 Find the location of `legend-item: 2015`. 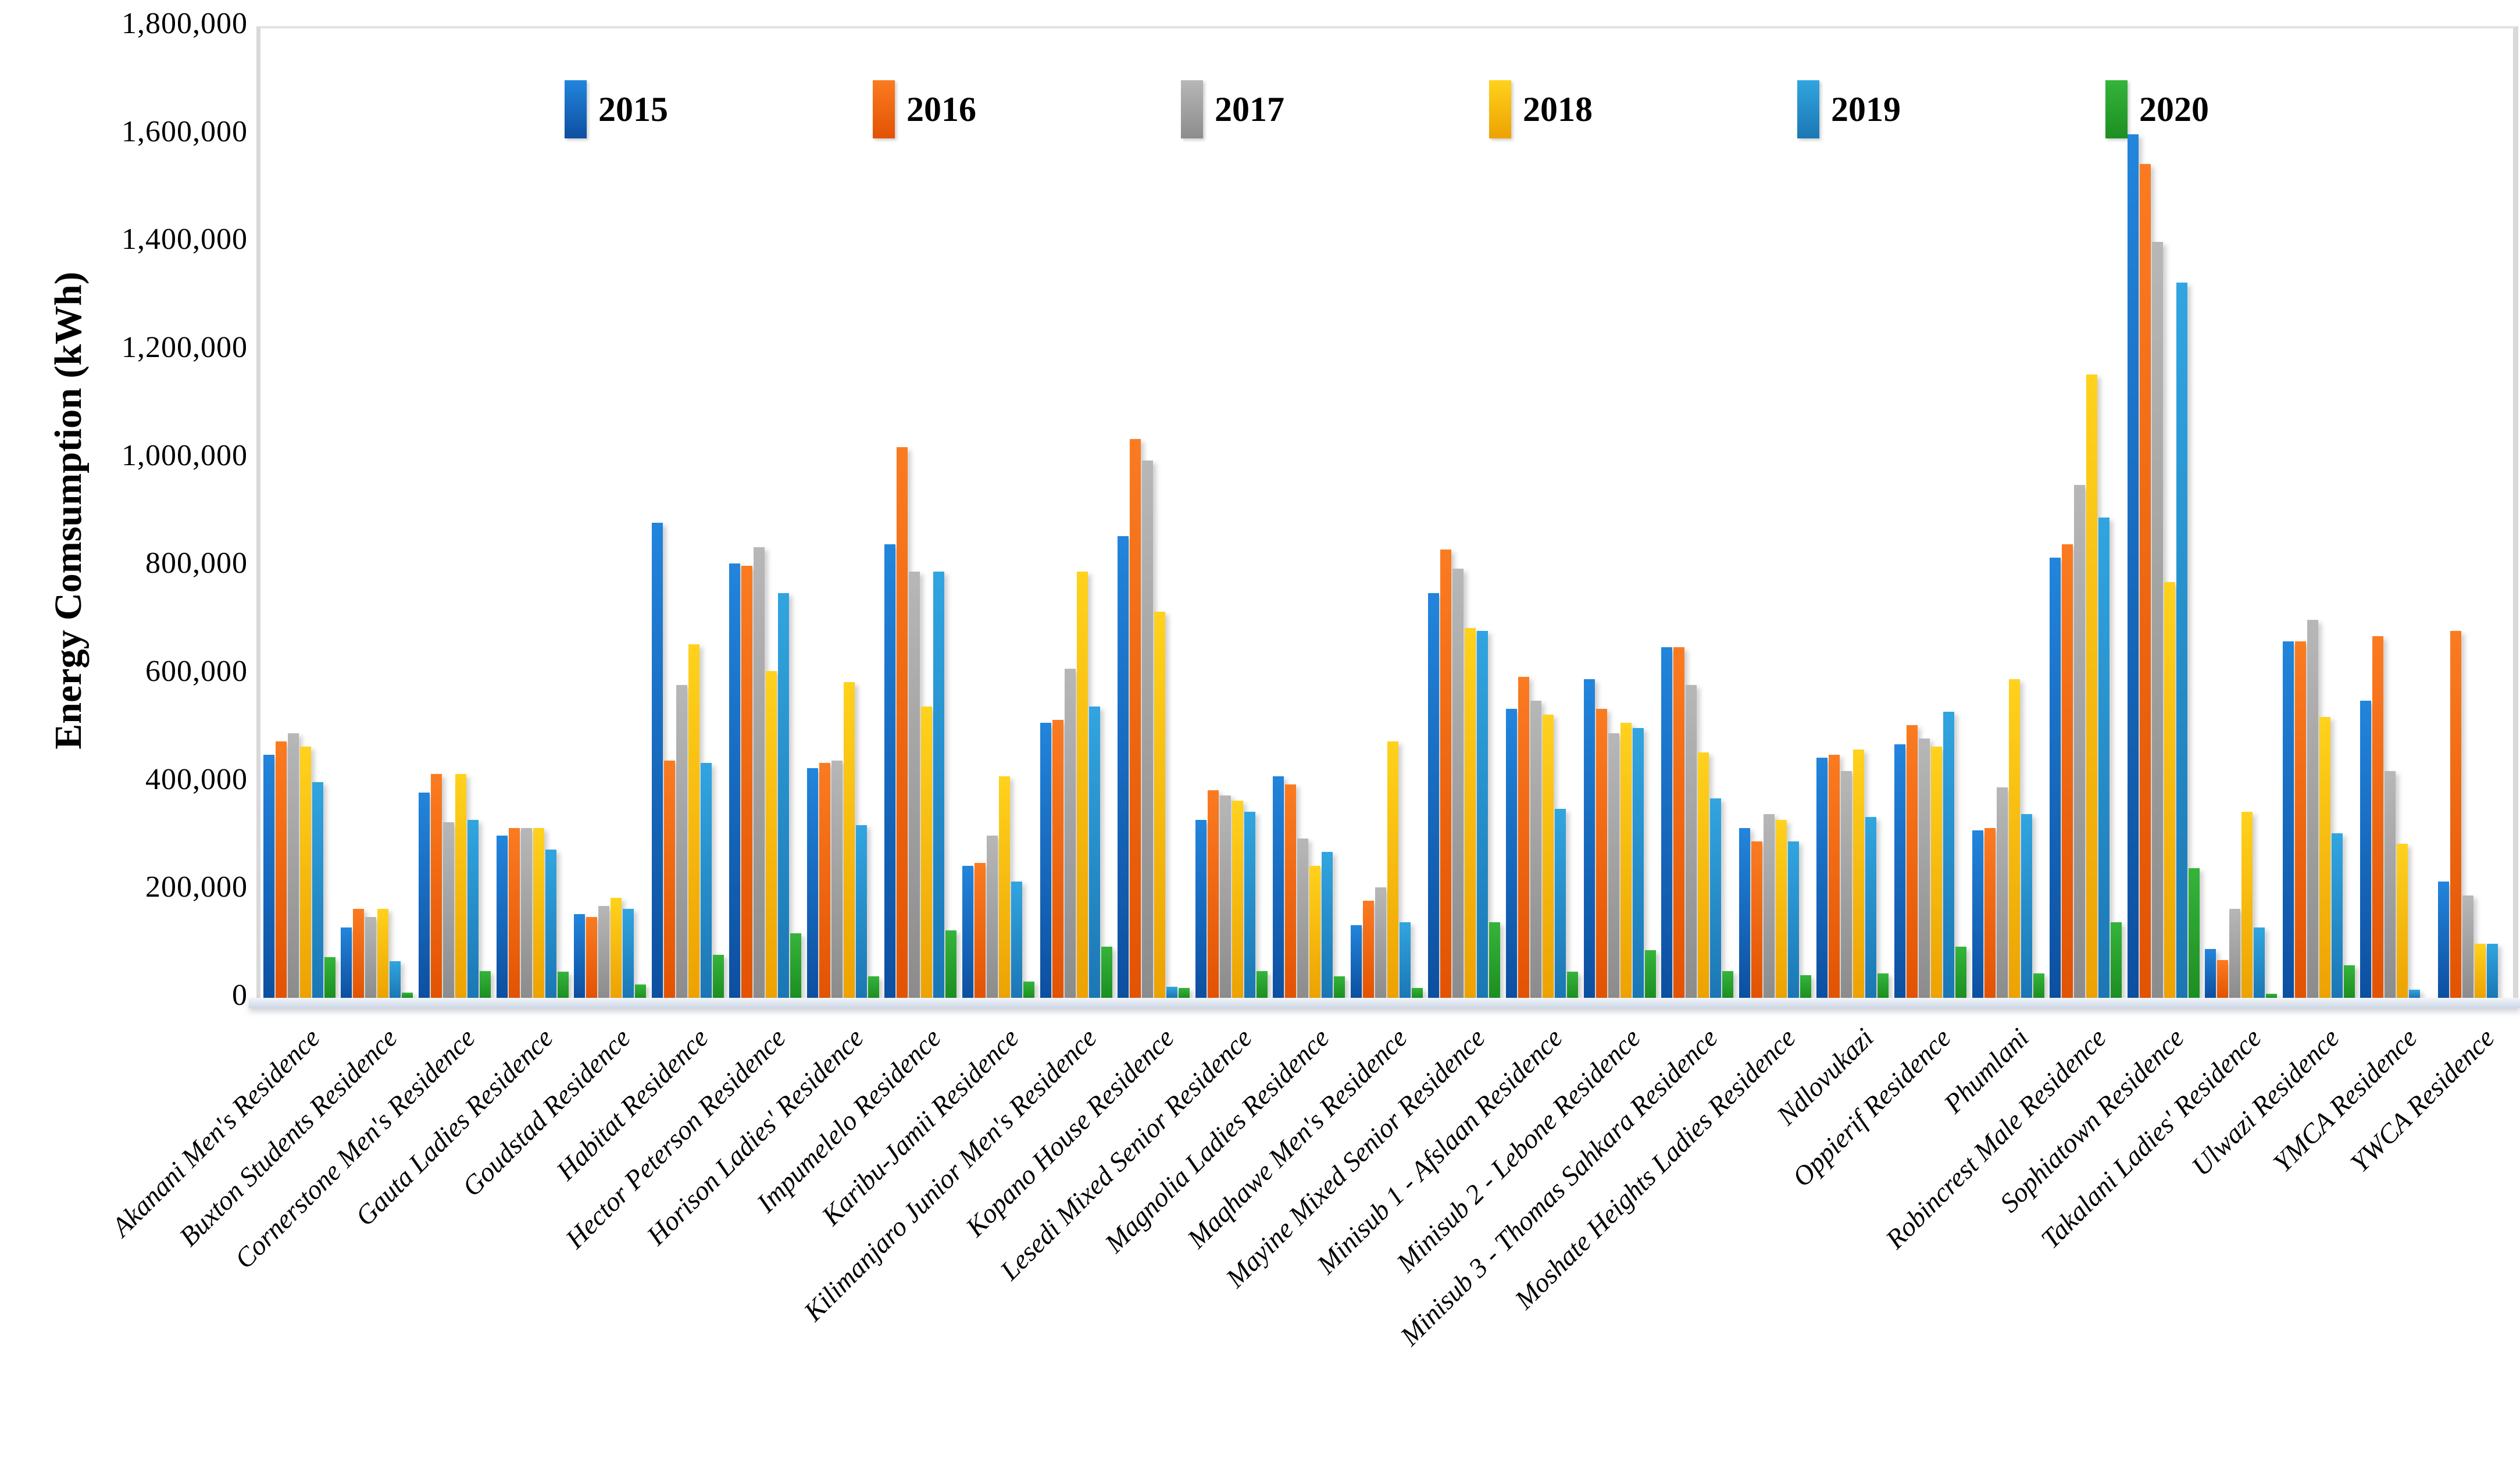

legend-item: 2015 is located at coordinates (616, 109).